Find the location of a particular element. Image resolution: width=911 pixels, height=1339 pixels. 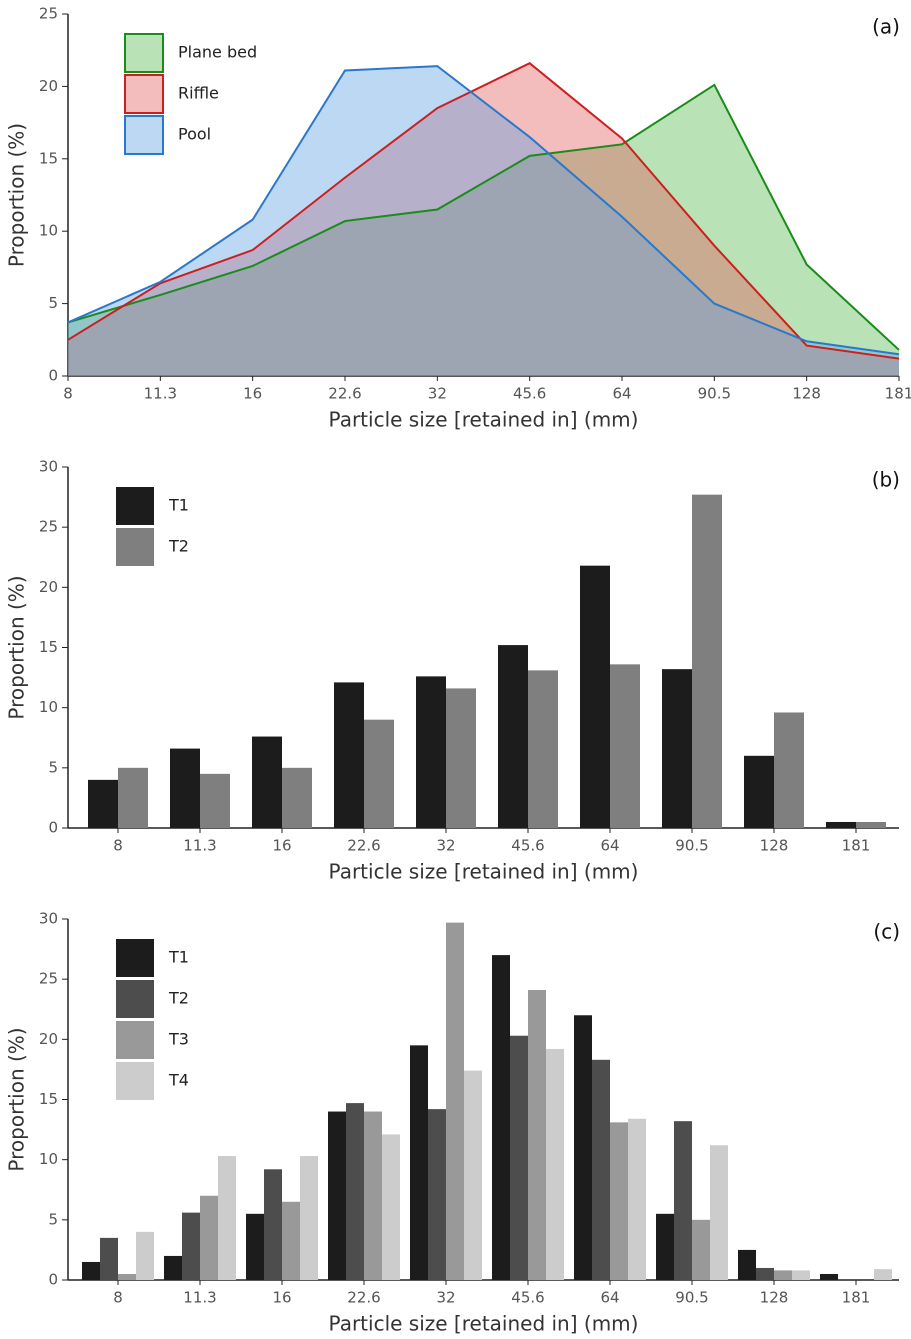

legend-label: Riffle is located at coordinates (198, 93).